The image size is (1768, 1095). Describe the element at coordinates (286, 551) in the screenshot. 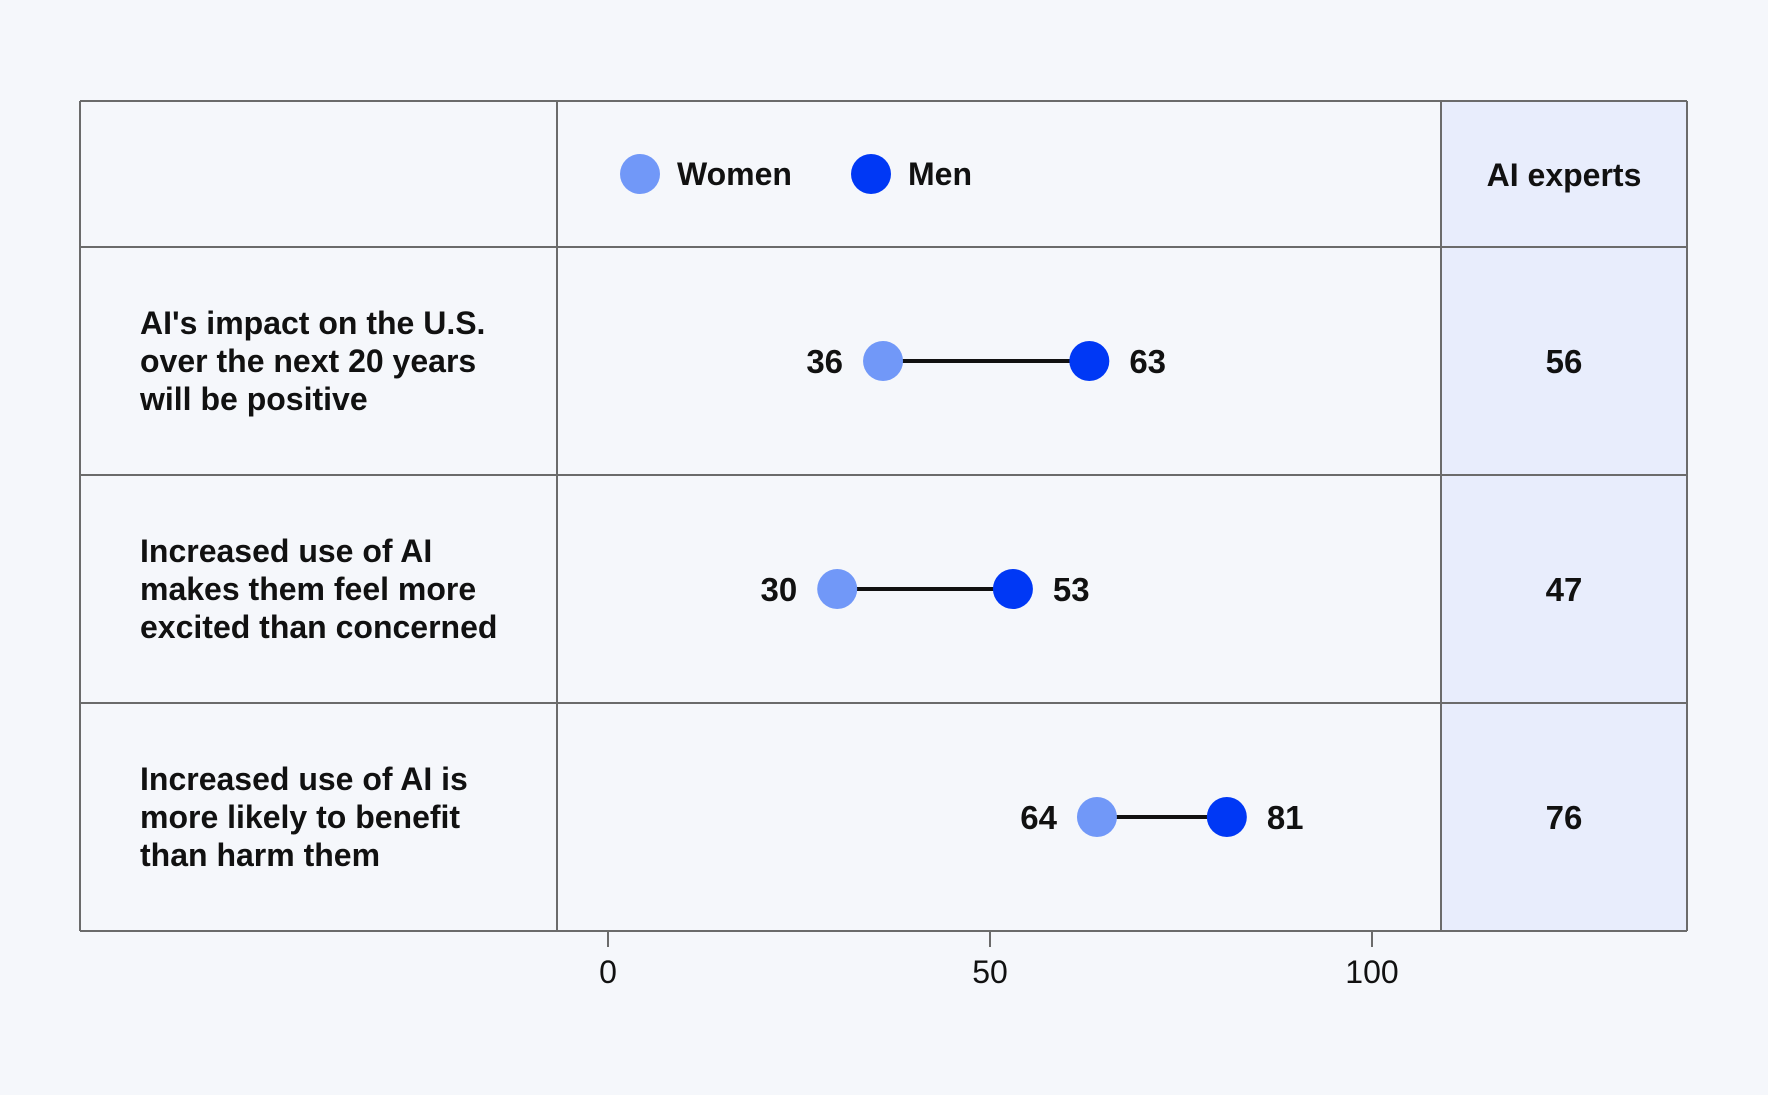

I see `category-label-row2-line1: Increased use of AI` at that location.